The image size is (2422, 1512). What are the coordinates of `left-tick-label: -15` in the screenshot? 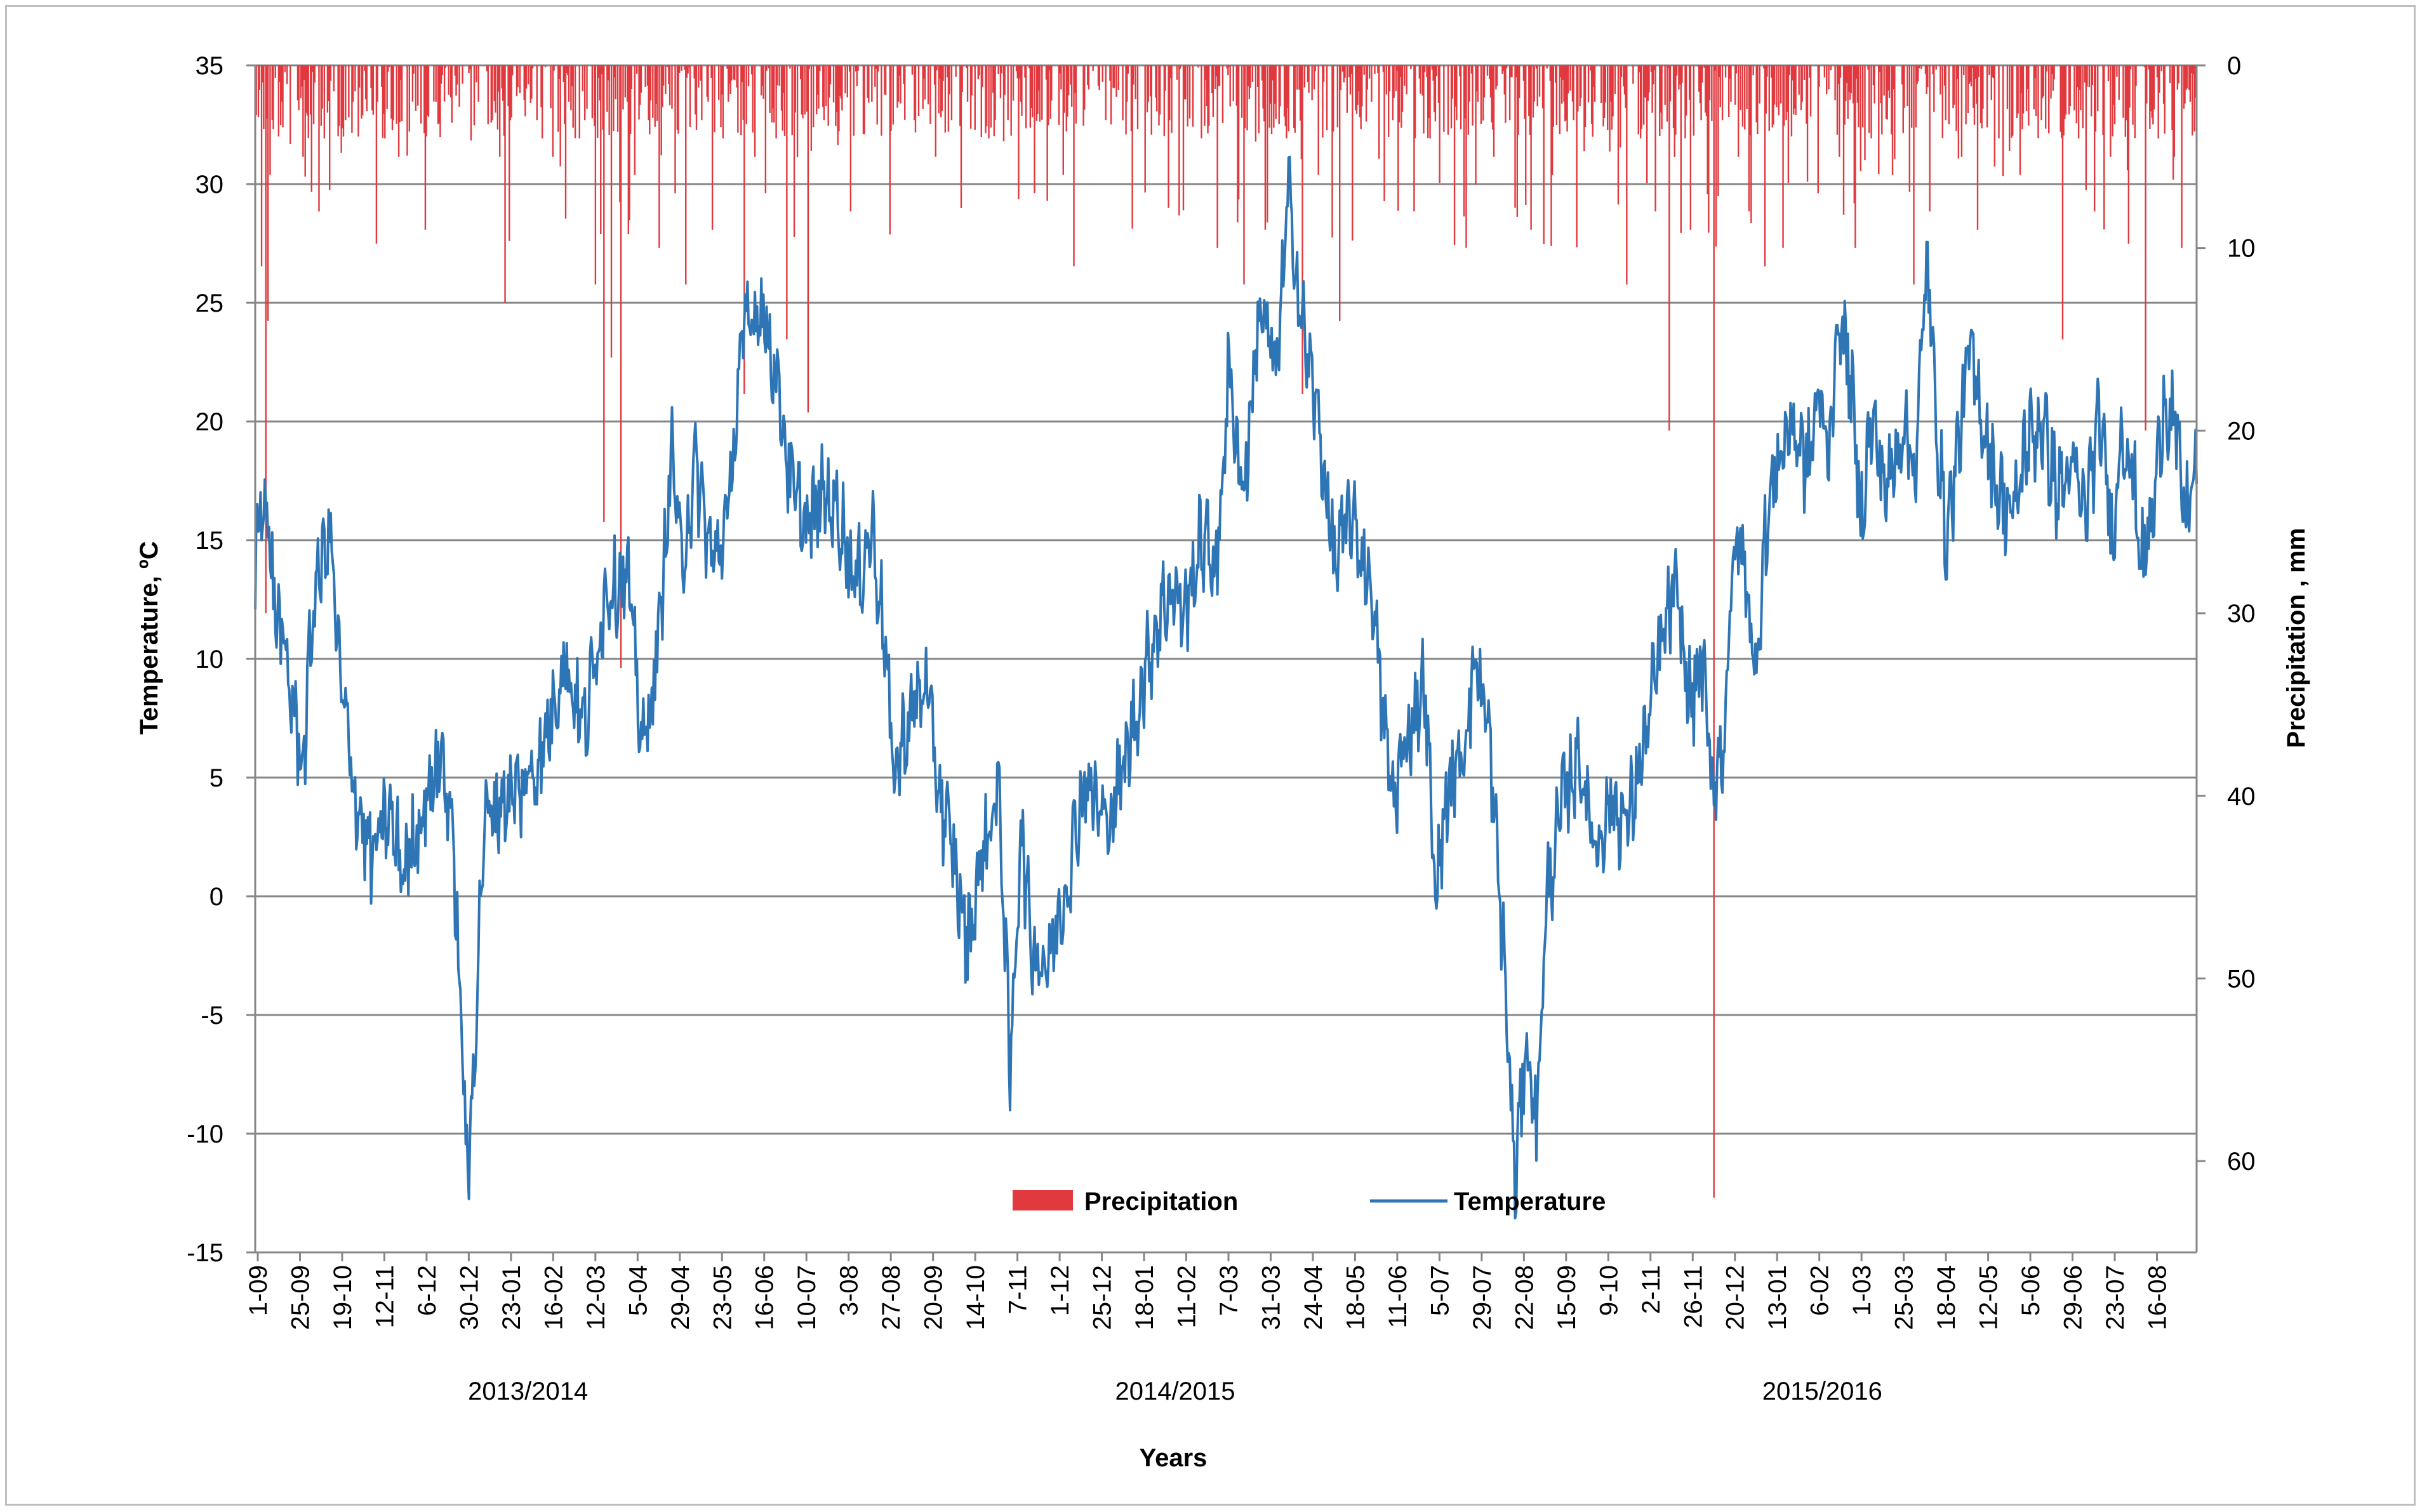 It's located at (205, 1253).